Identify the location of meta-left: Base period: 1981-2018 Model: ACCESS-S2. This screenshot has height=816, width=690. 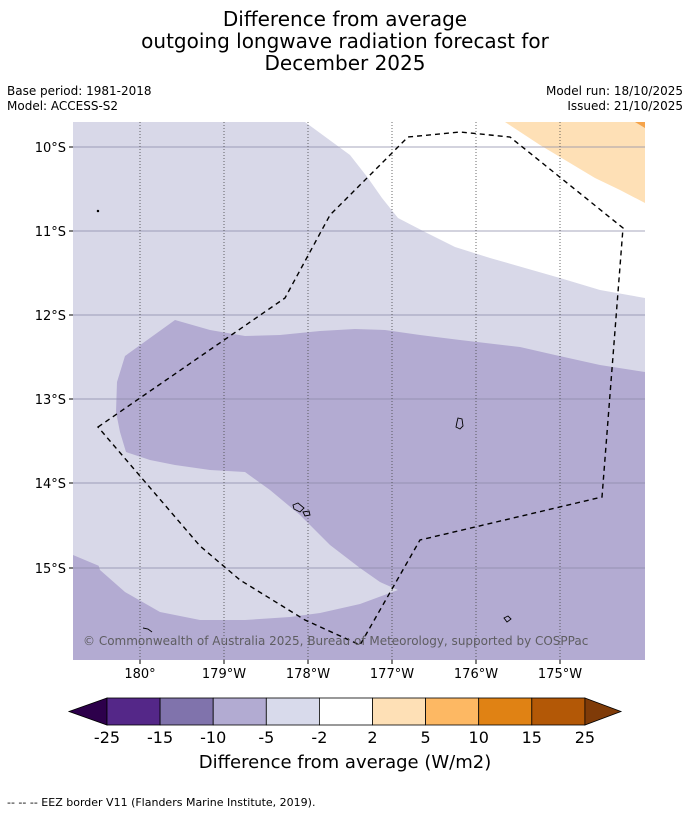
(79, 99).